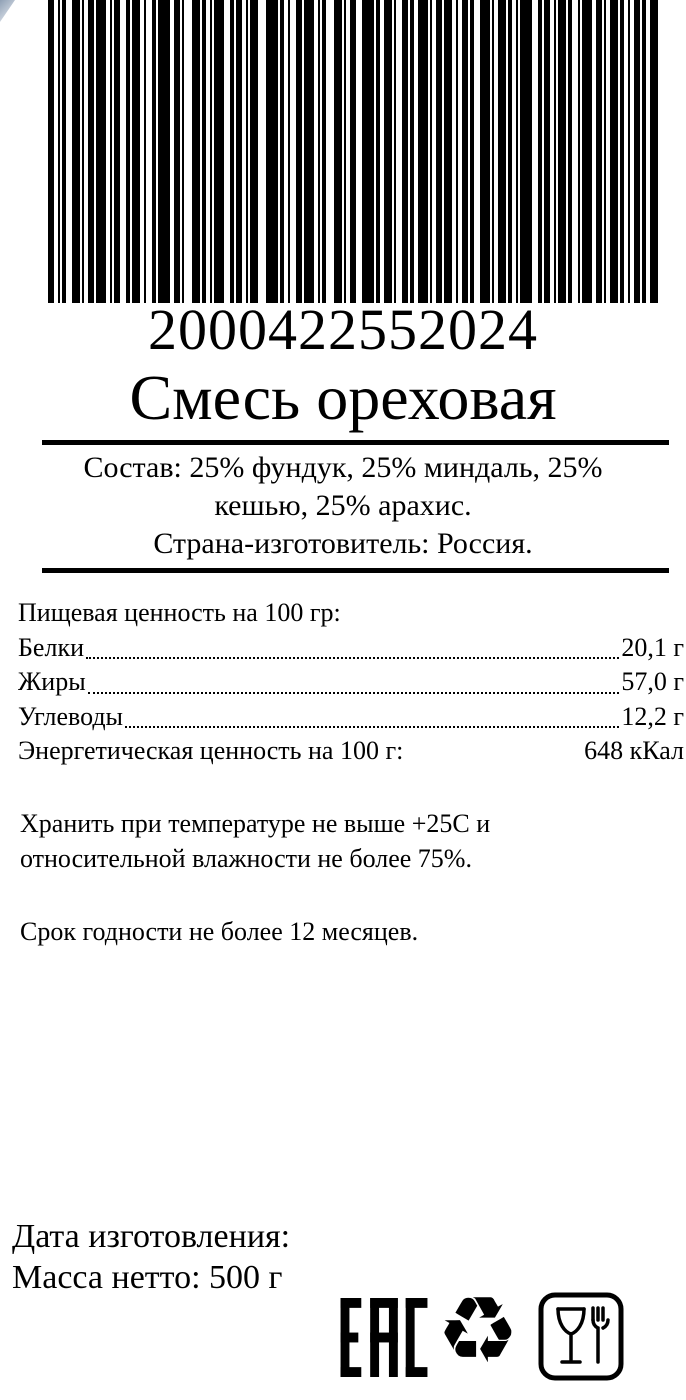 Image resolution: width=686 pixels, height=1400 pixels. I want to click on nutrition-label: Углеводы, so click(71, 716).